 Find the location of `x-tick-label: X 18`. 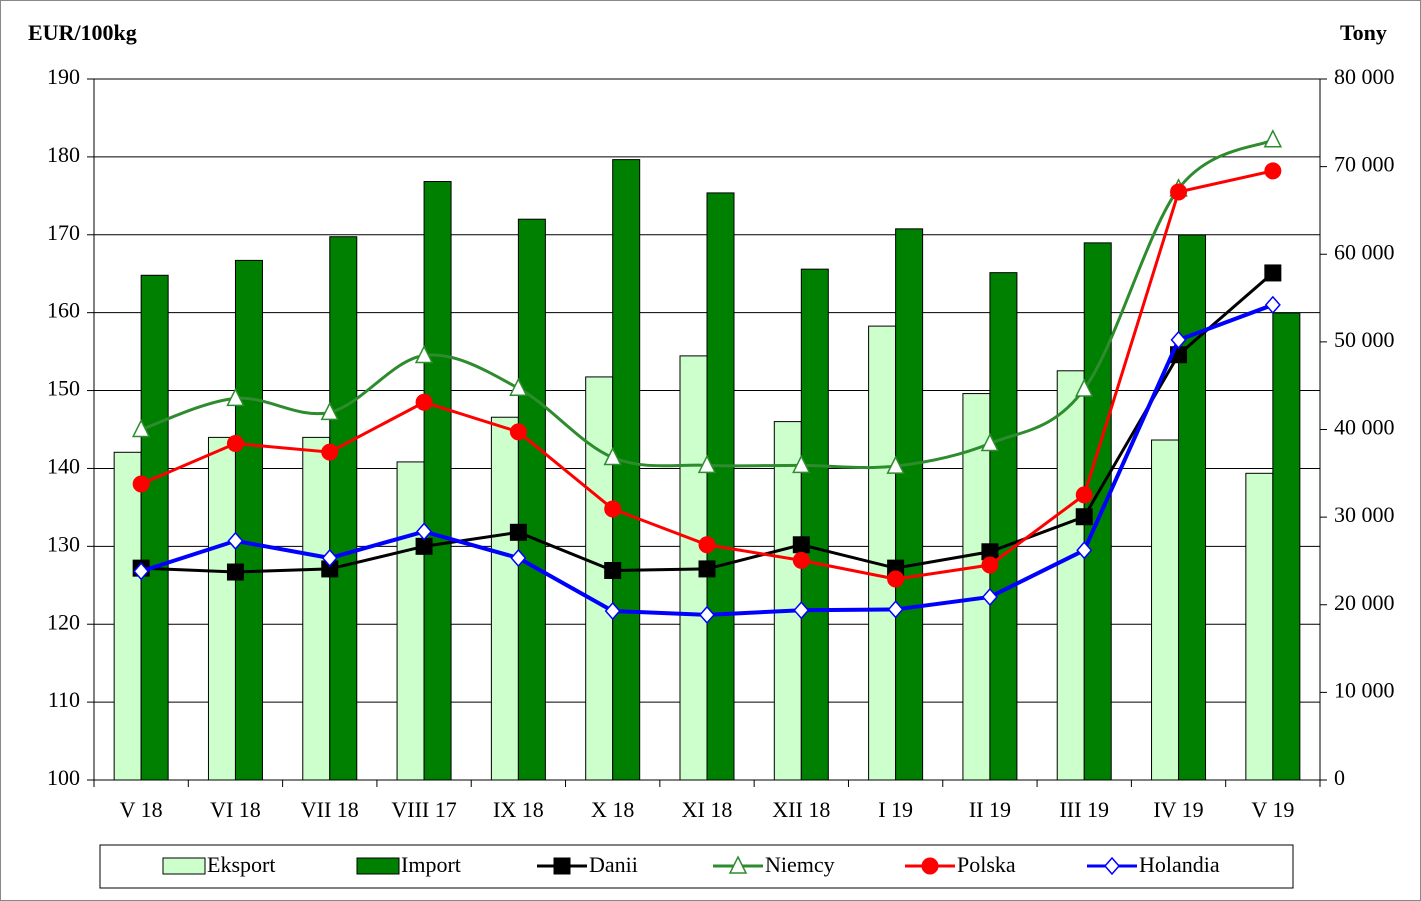

x-tick-label: X 18 is located at coordinates (612, 809).